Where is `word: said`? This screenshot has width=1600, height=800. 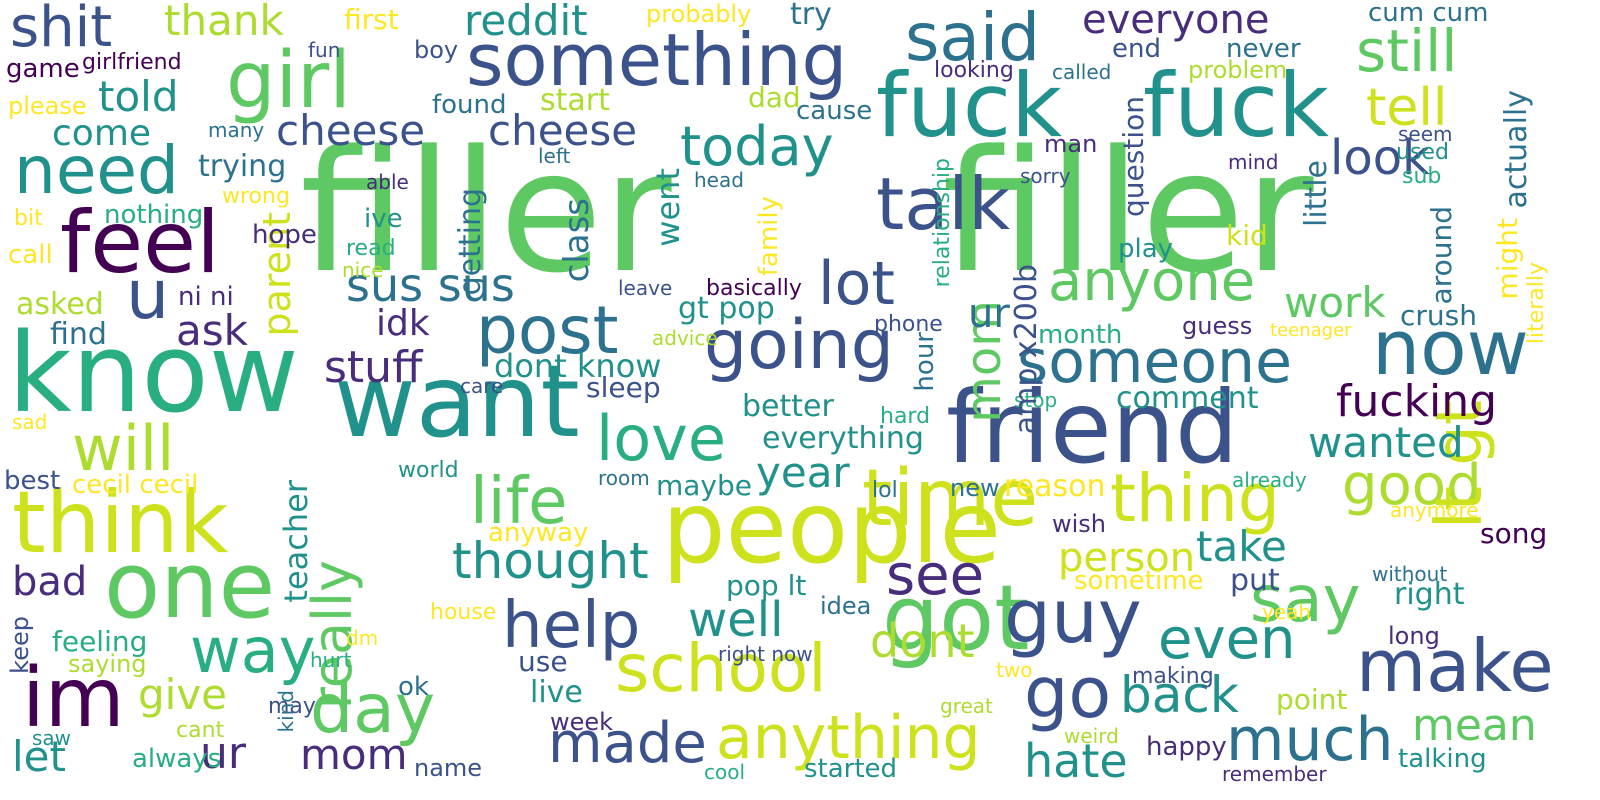
word: said is located at coordinates (973, 38).